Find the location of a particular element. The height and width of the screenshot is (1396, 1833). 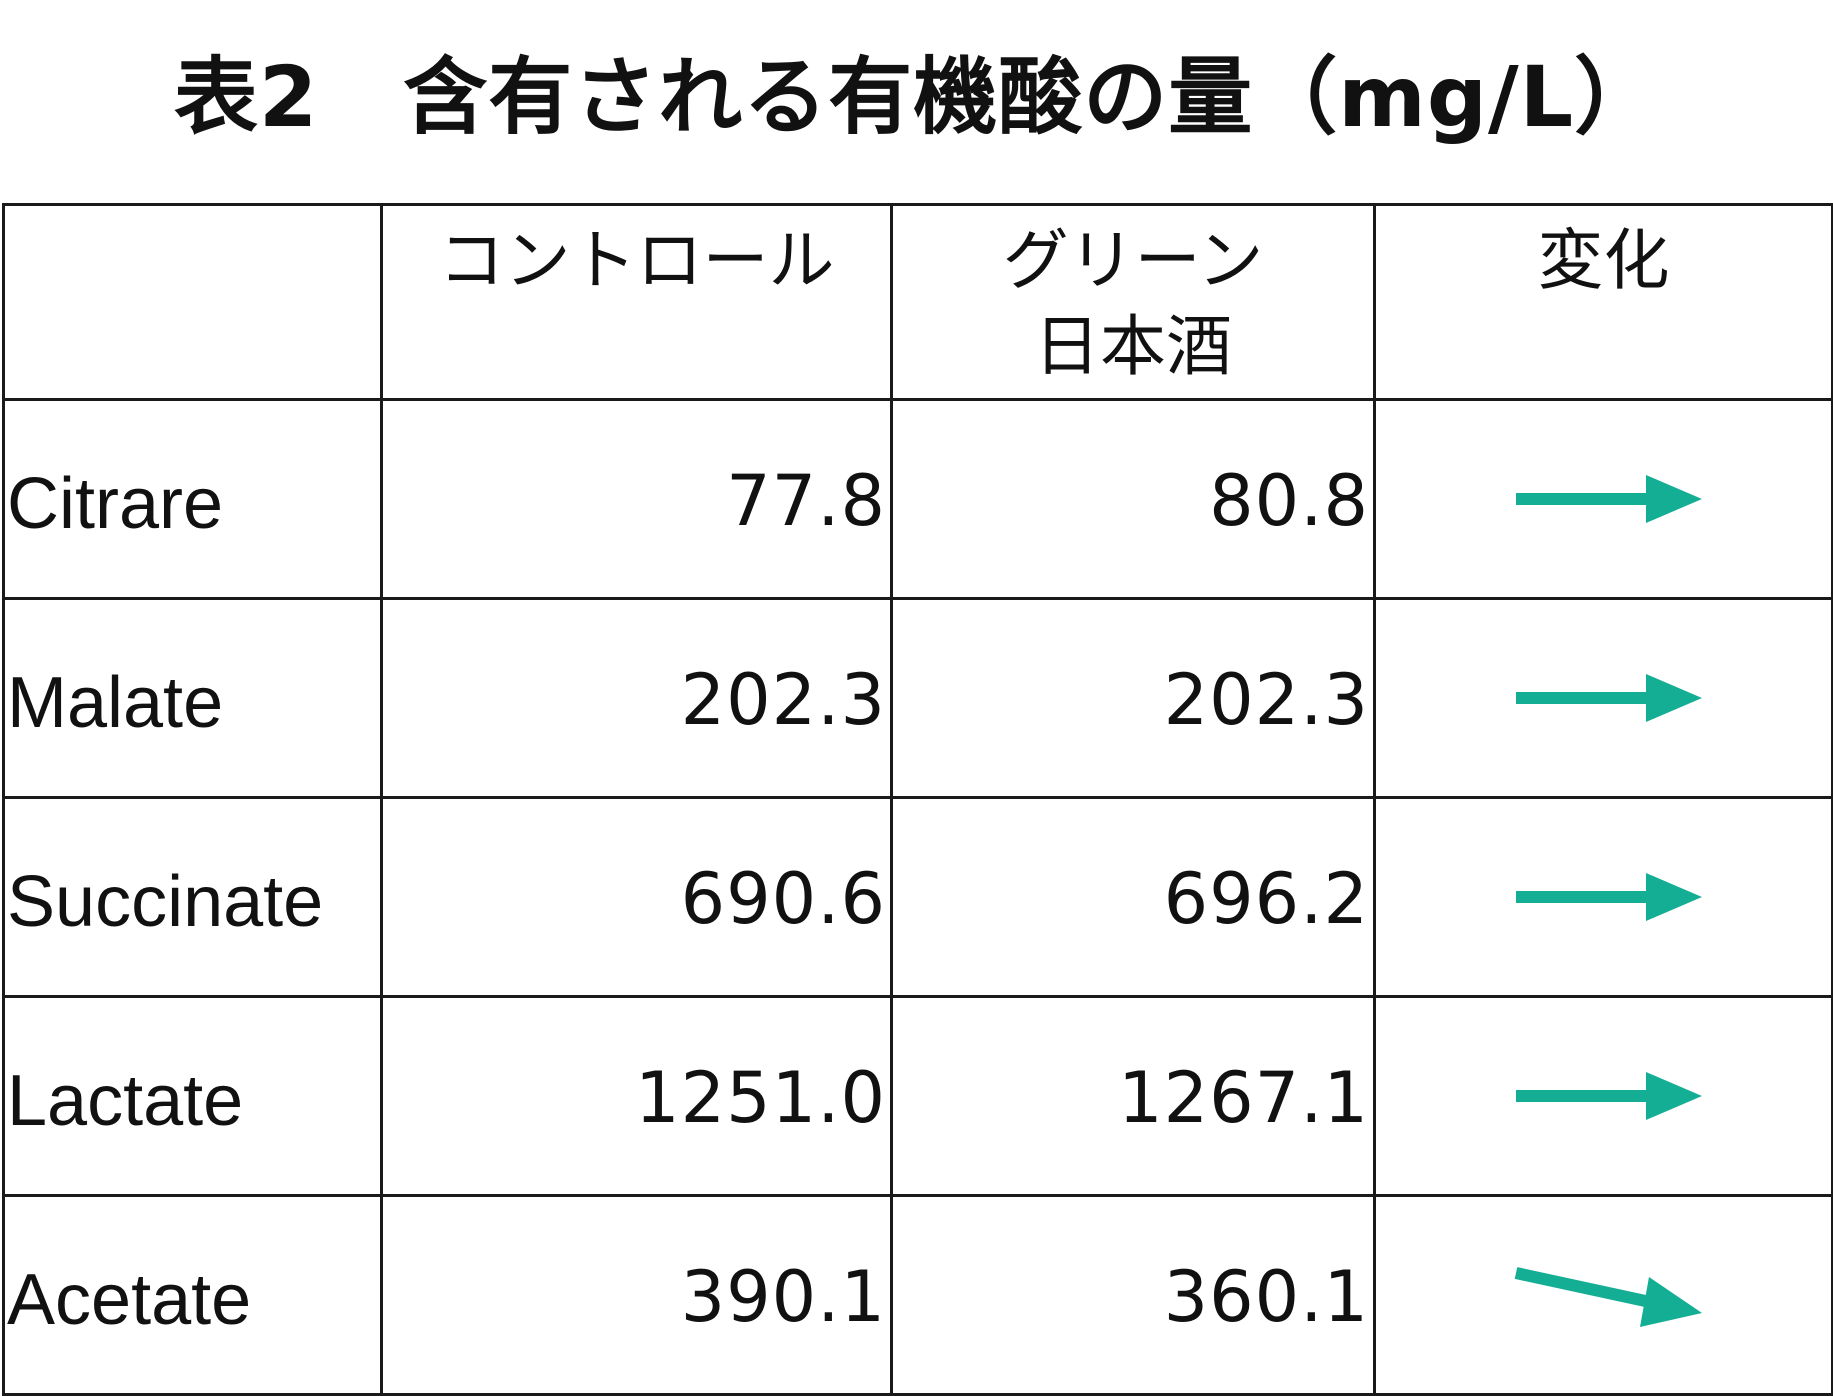

table-row: Malate 202.3 202.3 is located at coordinates (917, 698).